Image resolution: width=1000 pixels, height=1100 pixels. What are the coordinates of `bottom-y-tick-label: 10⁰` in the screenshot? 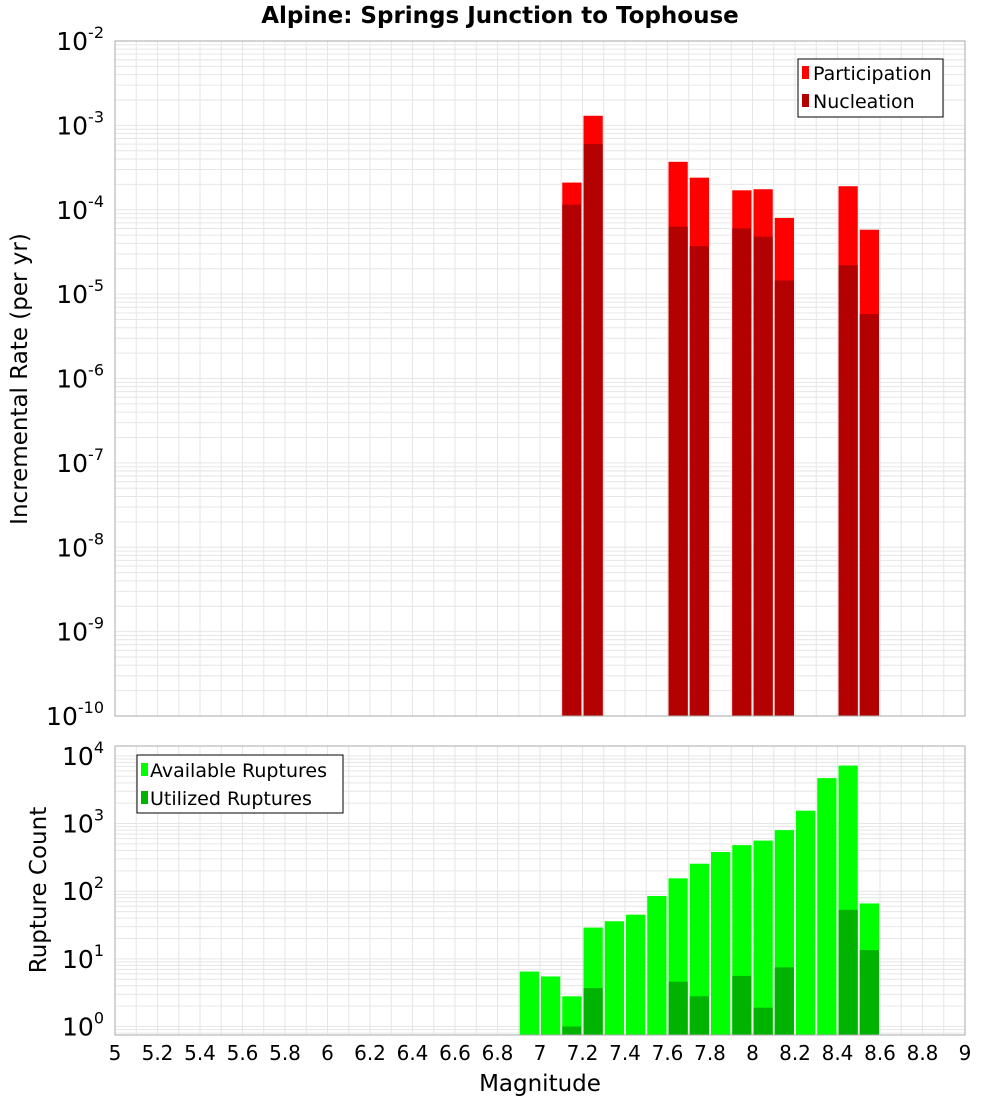 It's located at (83, 1025).